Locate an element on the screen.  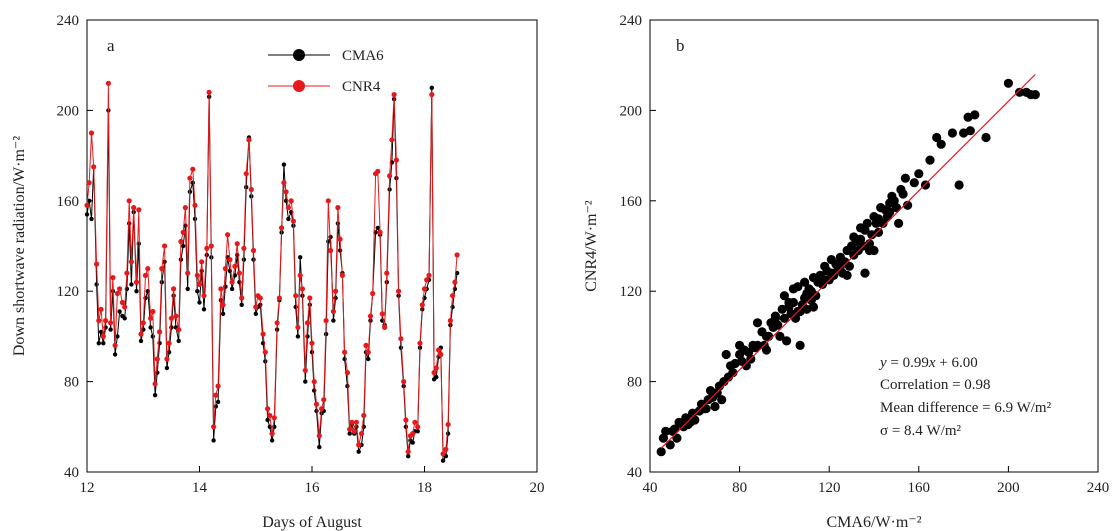
regression-equation: y = 0.99x + 6.00 is located at coordinates (928, 363).